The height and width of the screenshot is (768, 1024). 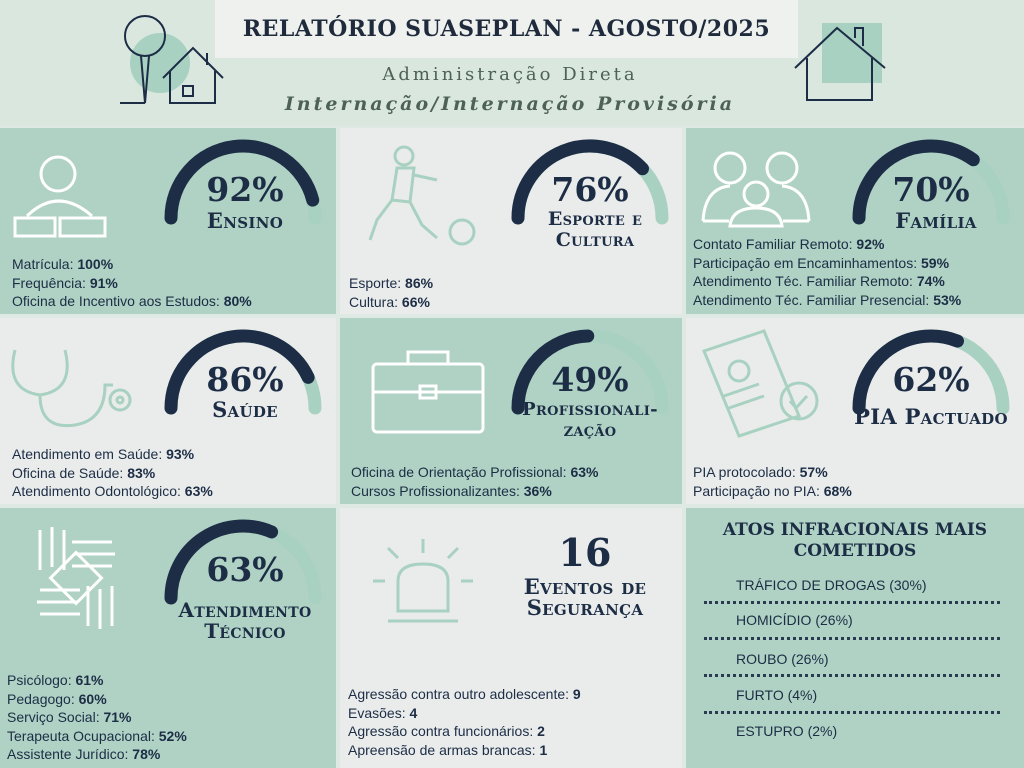 What do you see at coordinates (118, 301) in the screenshot?
I see `item-name: Oficina de Incentivo aos Estudos:` at bounding box center [118, 301].